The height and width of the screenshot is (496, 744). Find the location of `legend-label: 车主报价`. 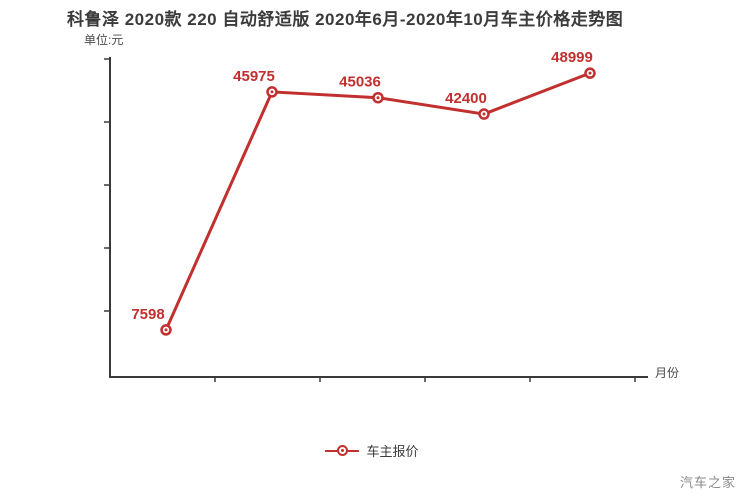

legend-label: 车主报价 is located at coordinates (392, 451).